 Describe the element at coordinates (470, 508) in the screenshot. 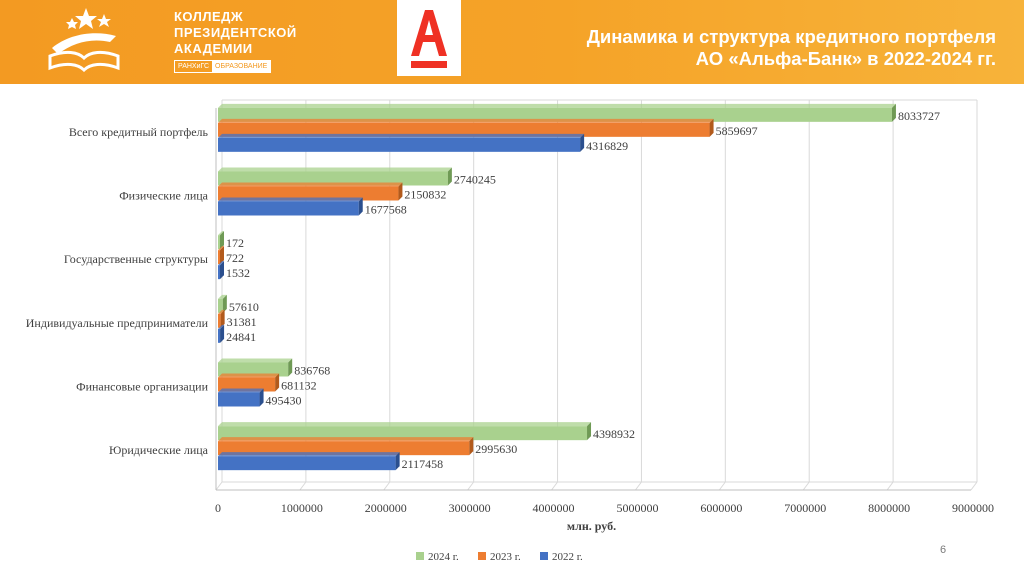

I see `x-tick-label: 3000000` at that location.